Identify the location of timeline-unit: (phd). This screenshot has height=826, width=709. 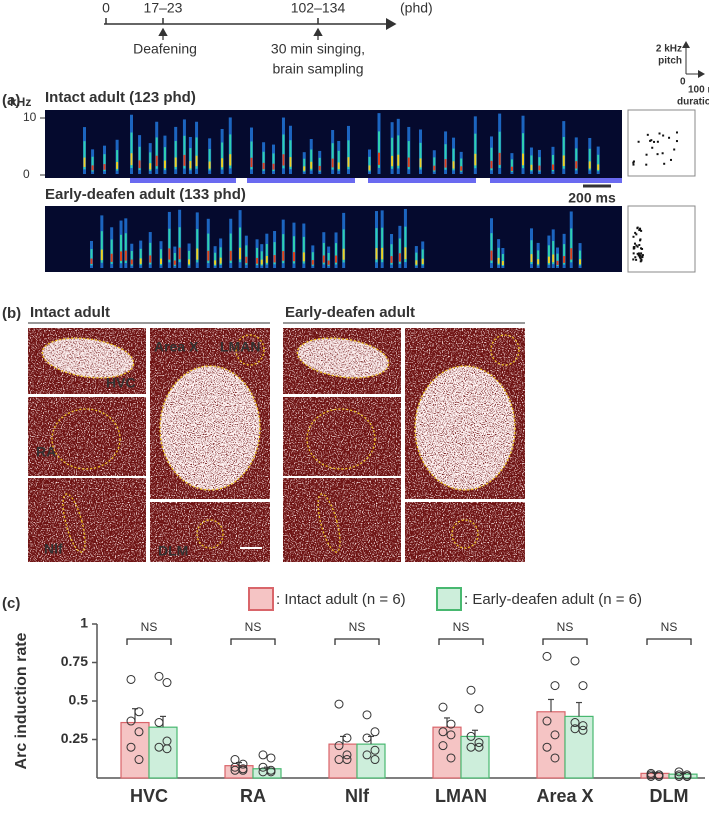
(416, 8).